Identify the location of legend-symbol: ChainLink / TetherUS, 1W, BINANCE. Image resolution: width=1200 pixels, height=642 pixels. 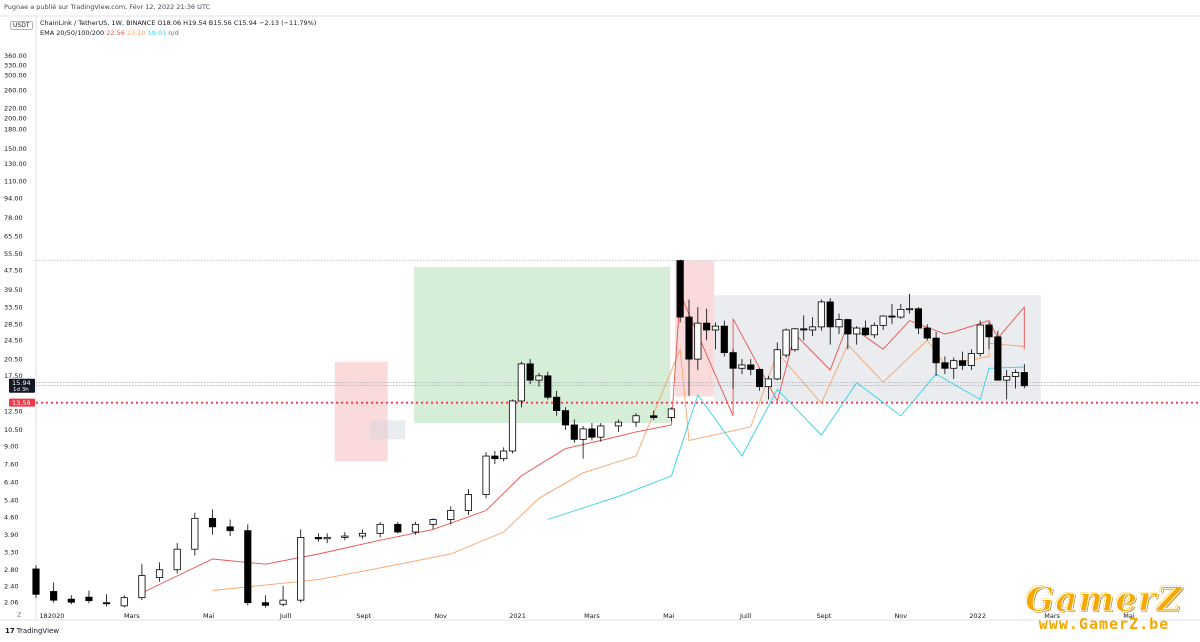
(98, 23).